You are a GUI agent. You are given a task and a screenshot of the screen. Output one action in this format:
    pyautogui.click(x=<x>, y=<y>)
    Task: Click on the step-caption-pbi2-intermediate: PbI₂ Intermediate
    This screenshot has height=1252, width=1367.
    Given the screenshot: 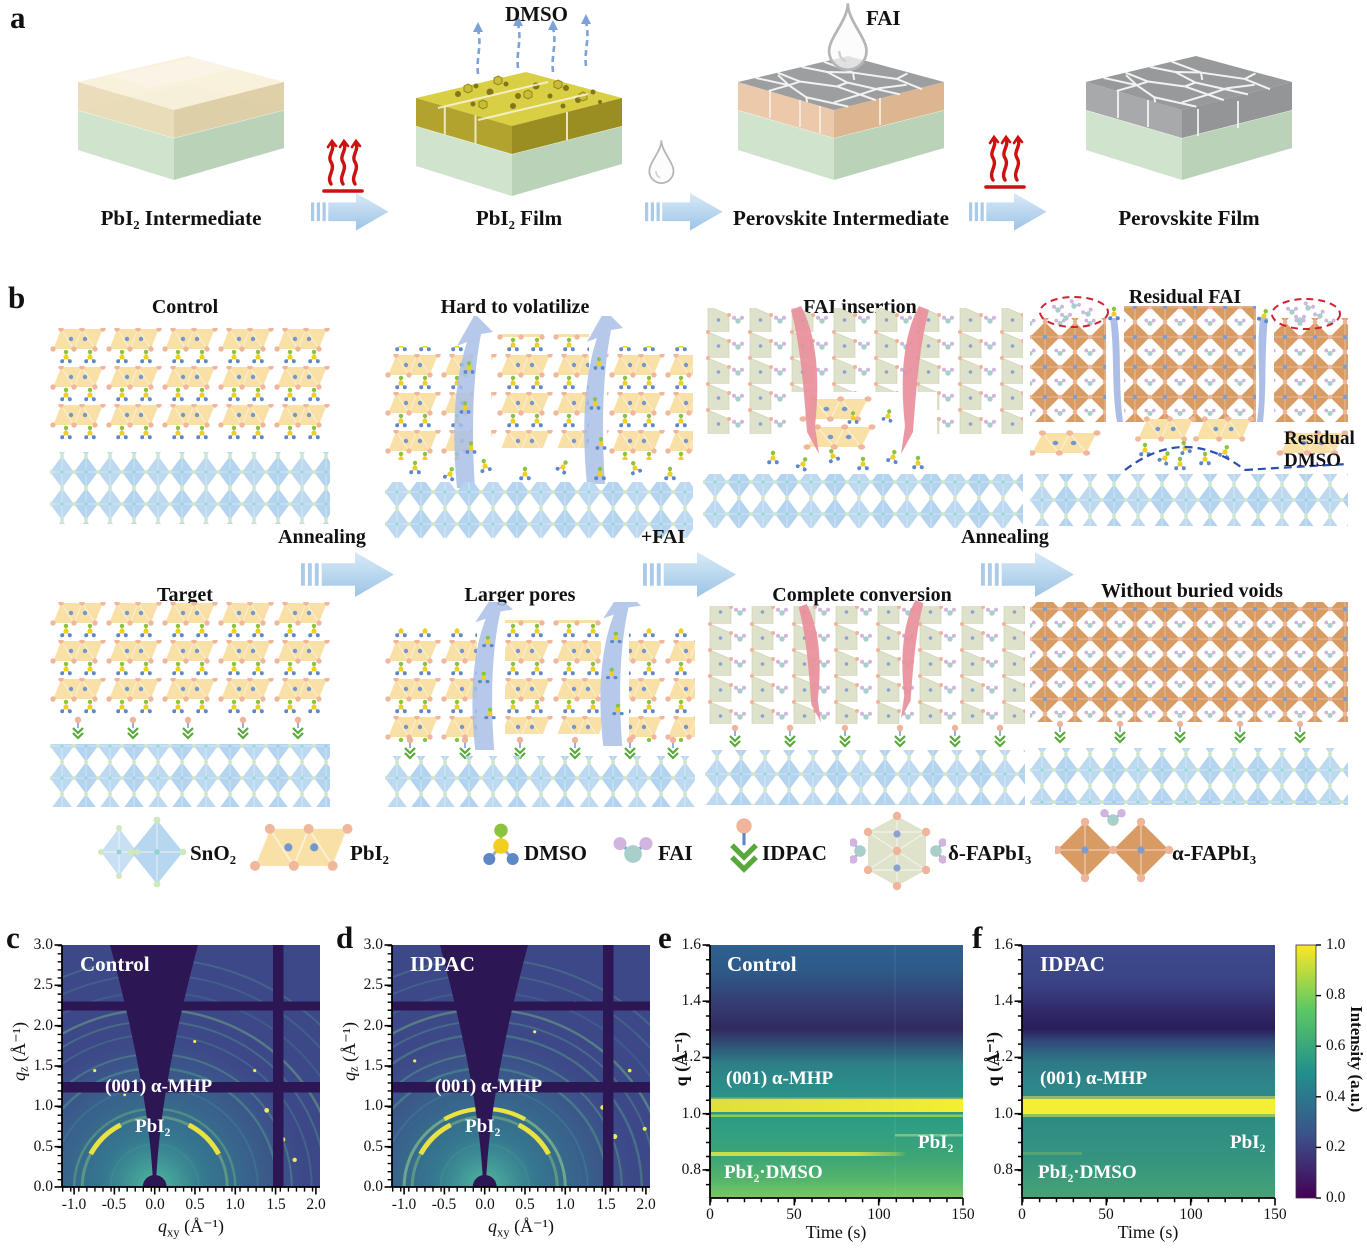 What is the action you would take?
    pyautogui.click(x=181, y=218)
    